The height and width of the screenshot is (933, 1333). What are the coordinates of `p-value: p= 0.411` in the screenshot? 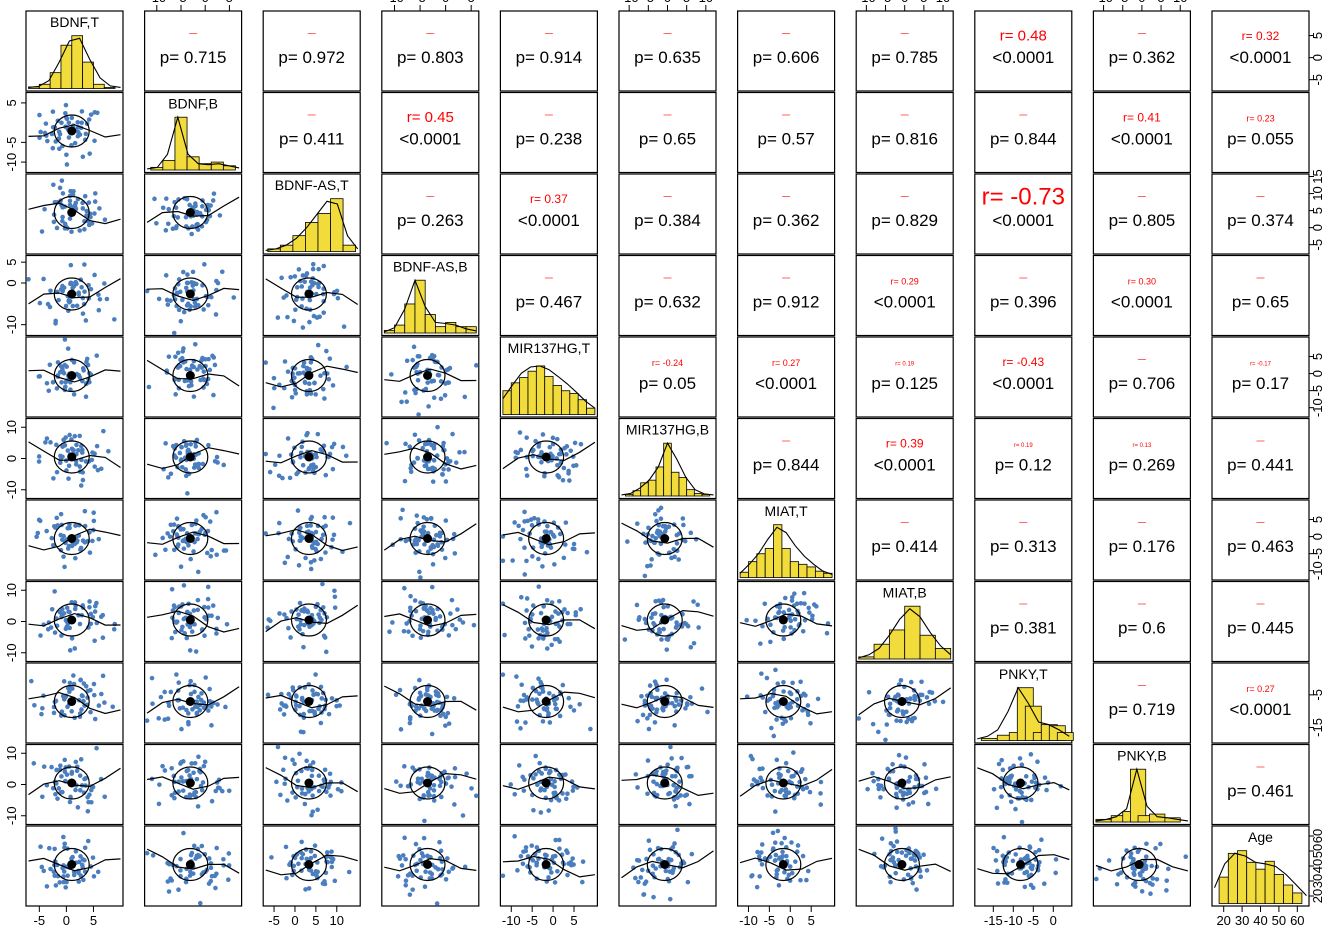 It's located at (311, 139).